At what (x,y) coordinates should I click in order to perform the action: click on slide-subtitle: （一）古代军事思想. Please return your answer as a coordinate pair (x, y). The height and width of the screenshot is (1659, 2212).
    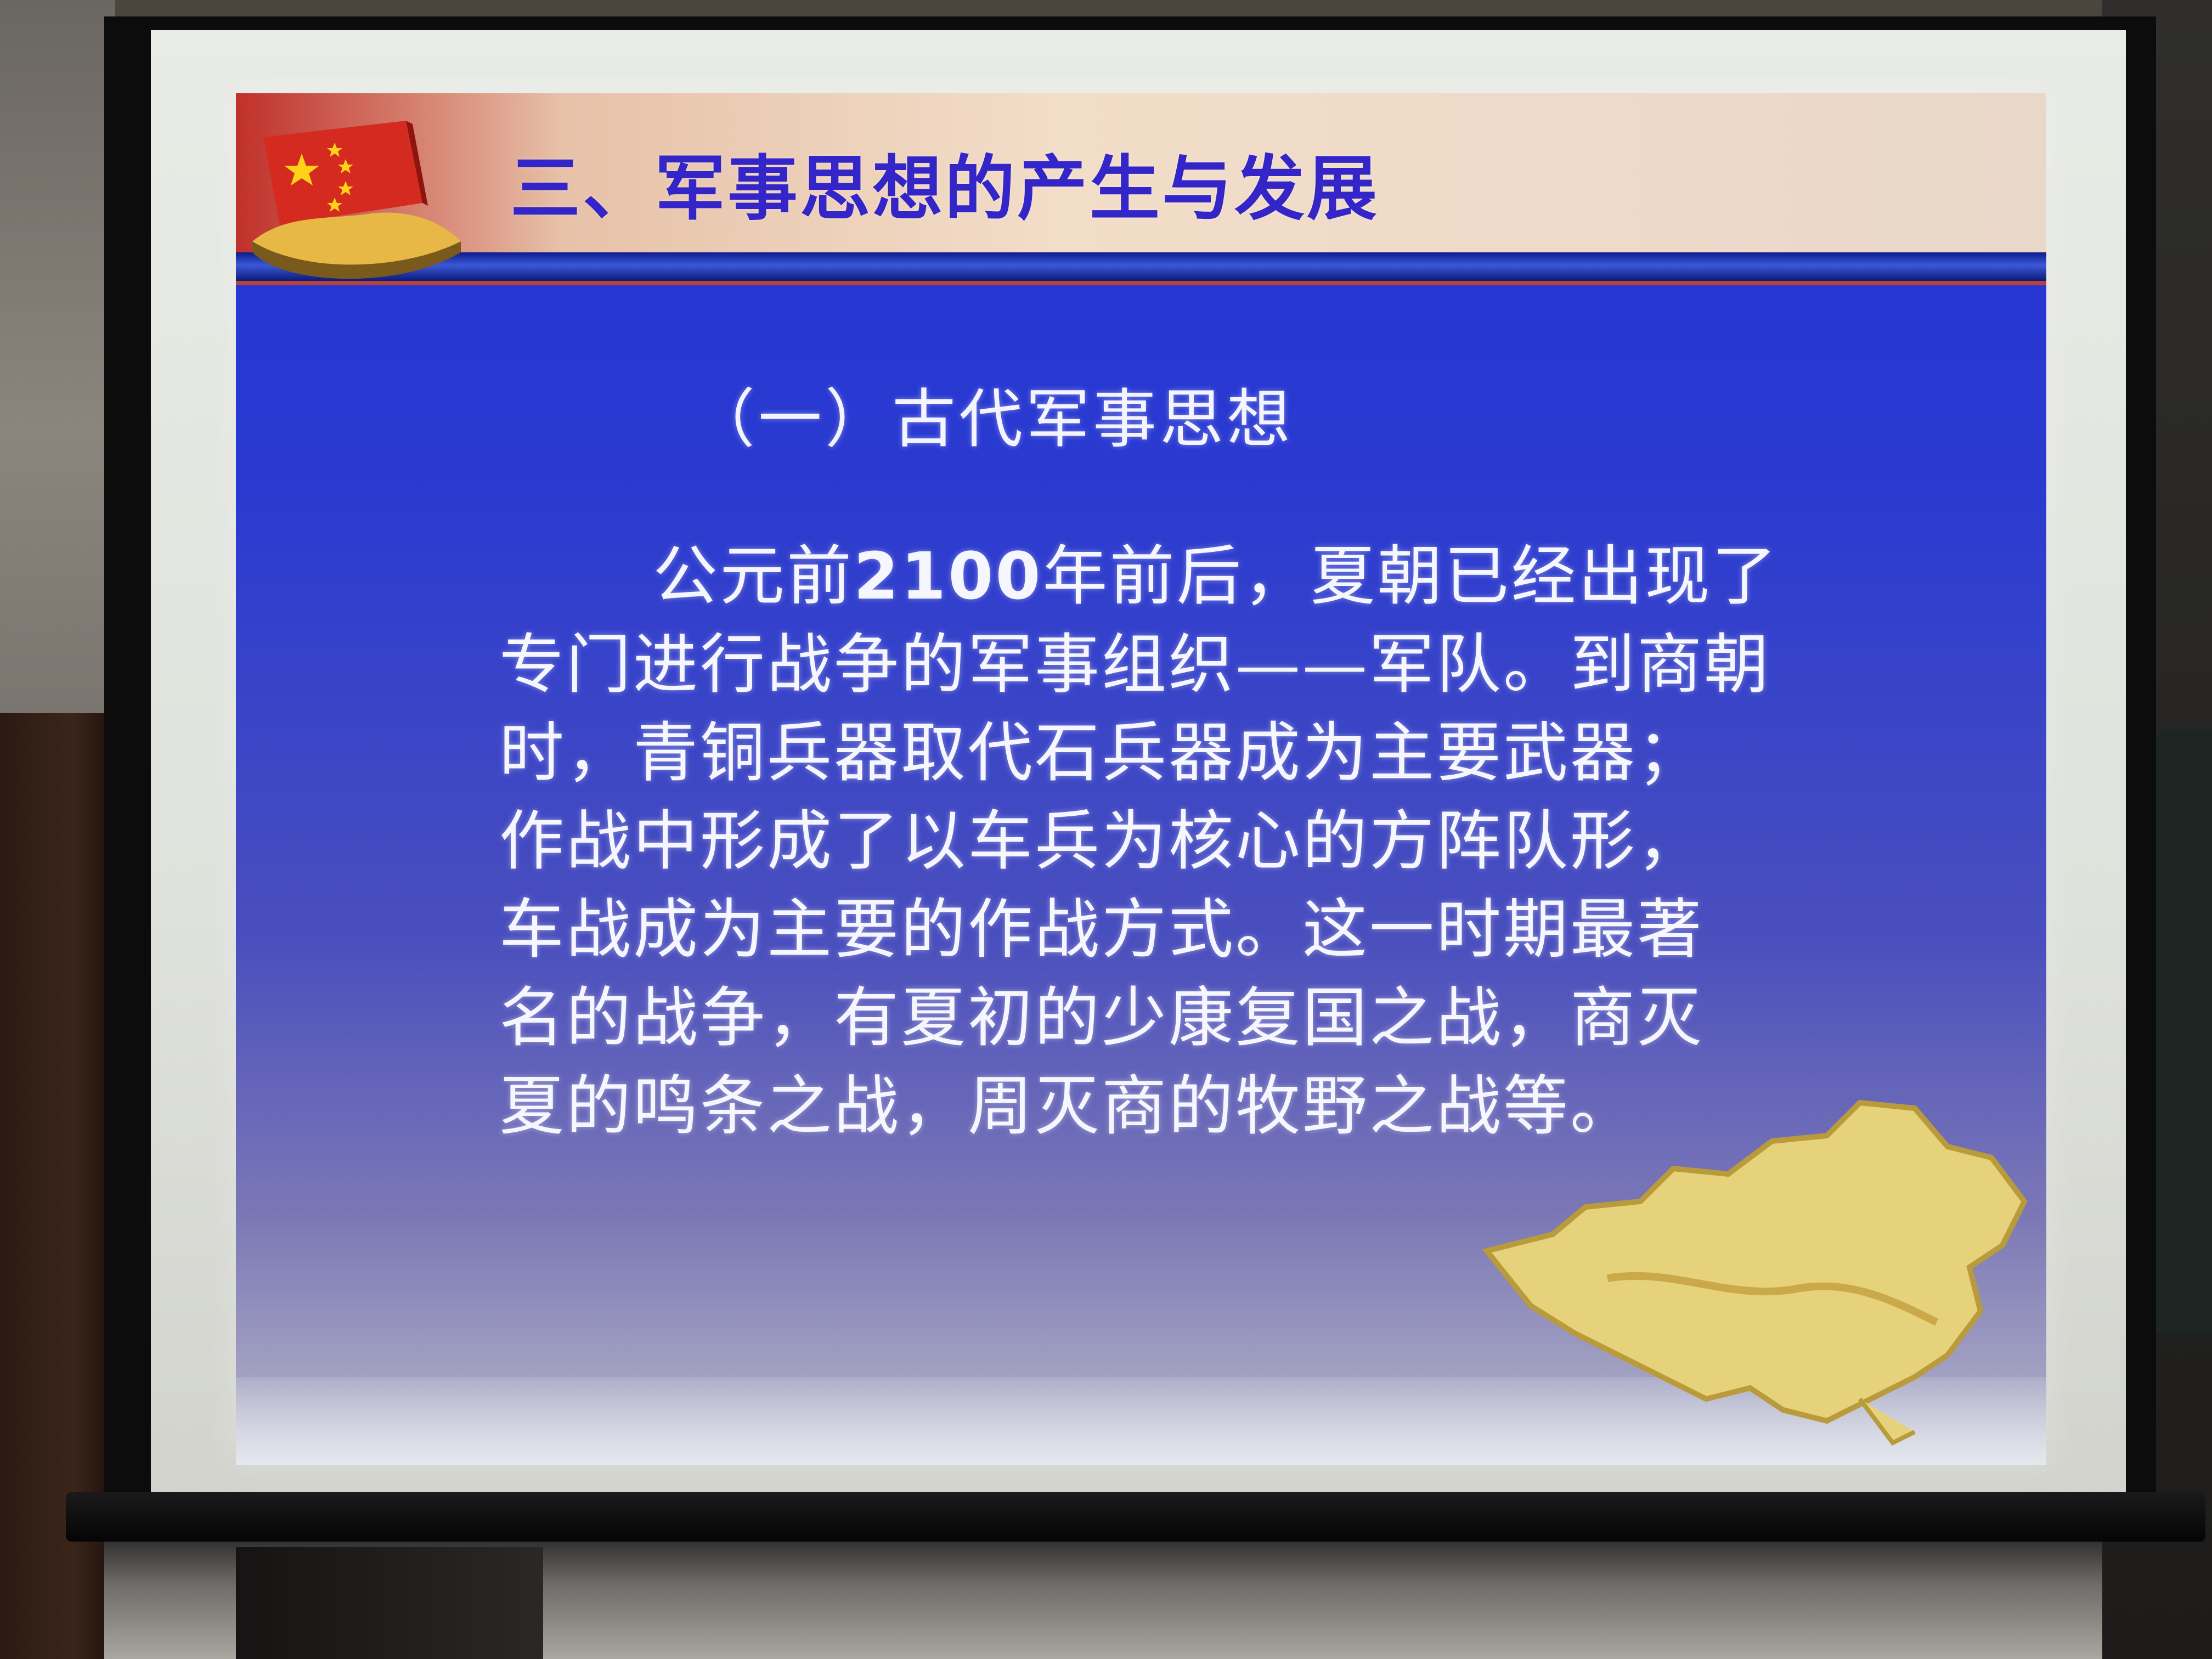
    Looking at the image, I should click on (993, 419).